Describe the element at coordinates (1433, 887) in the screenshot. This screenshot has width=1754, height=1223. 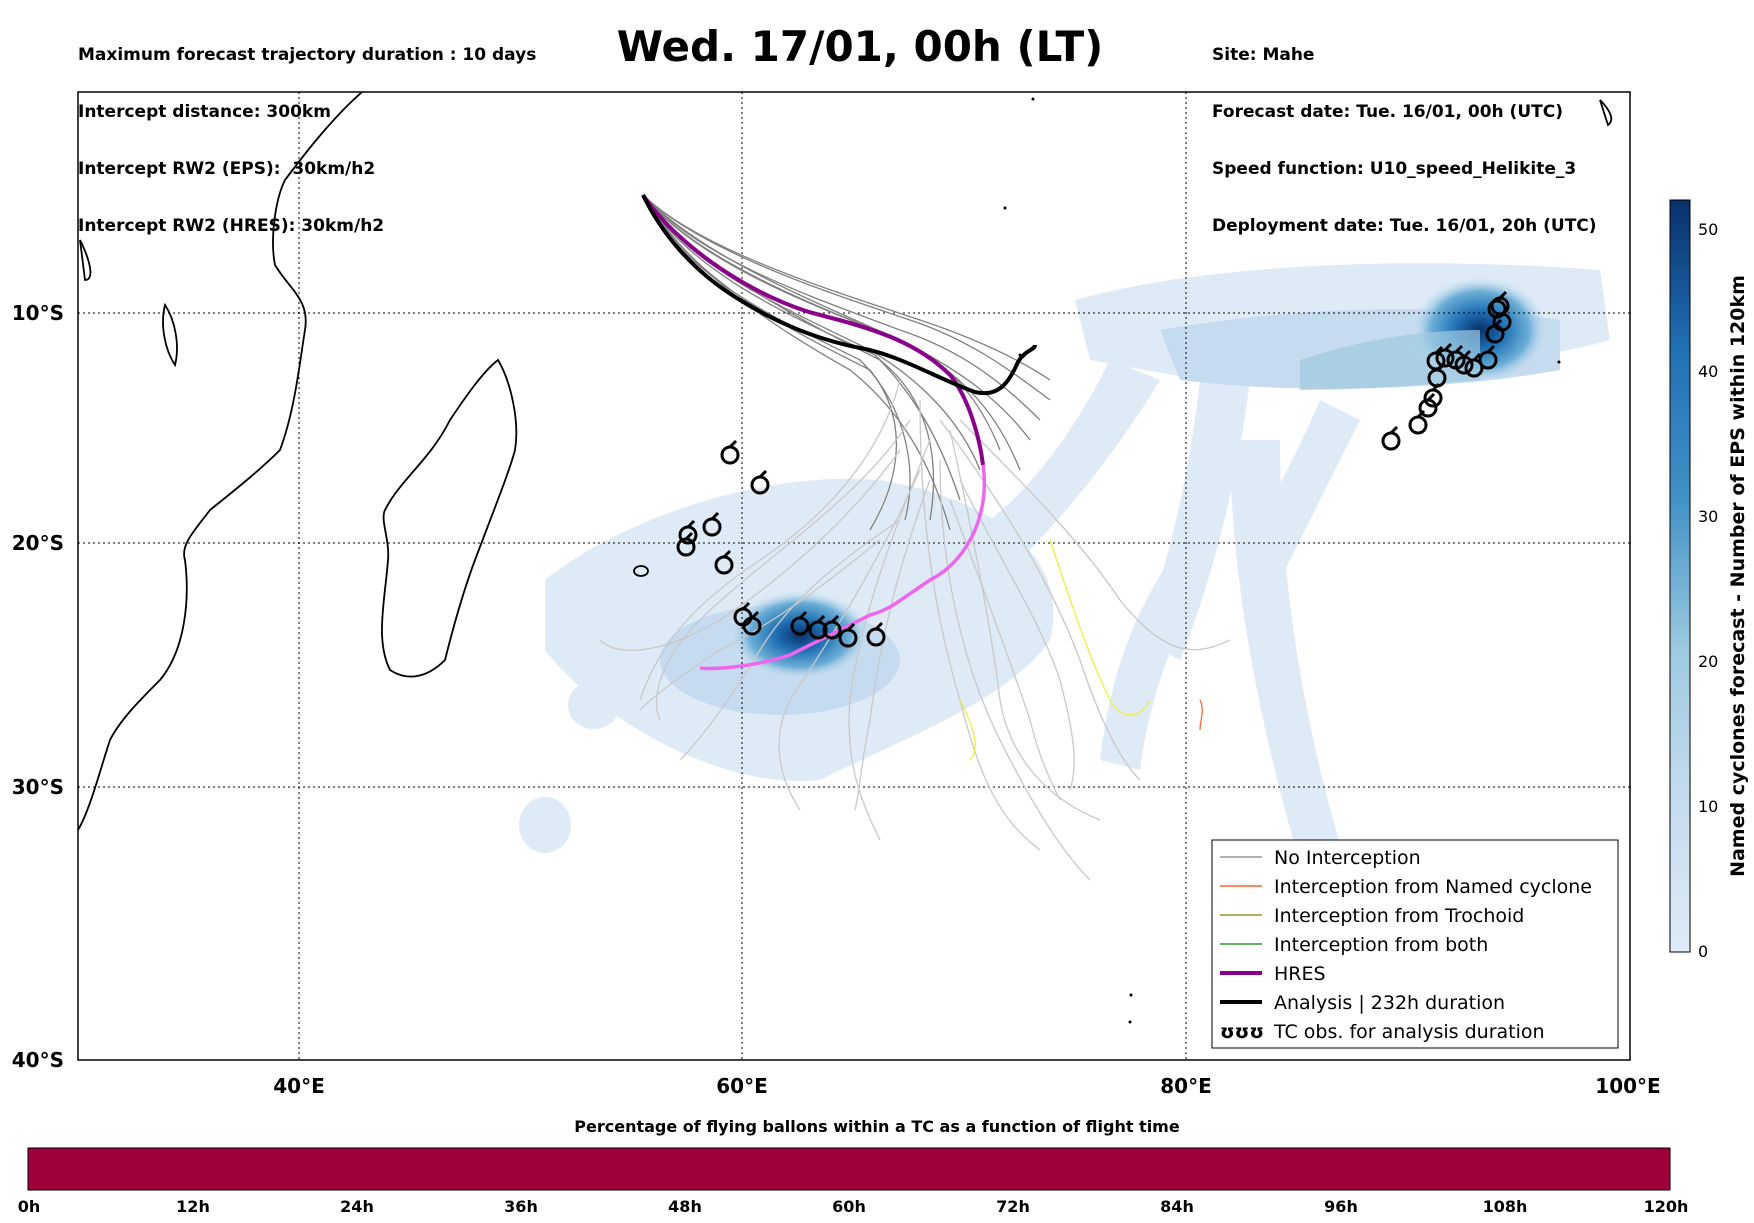
I see `legend-named-cyclone: Interception from Named cyclone` at that location.